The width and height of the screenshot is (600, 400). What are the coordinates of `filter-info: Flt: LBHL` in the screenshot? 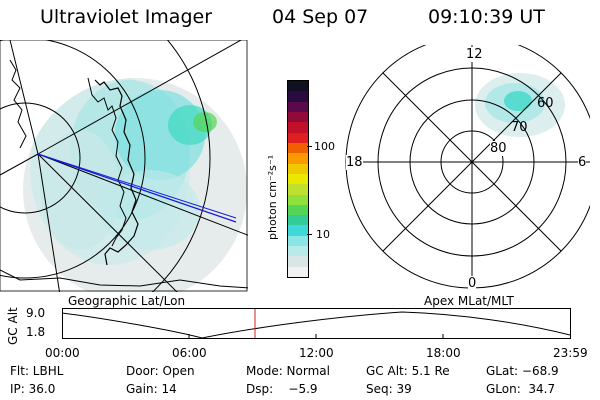 It's located at (37, 371).